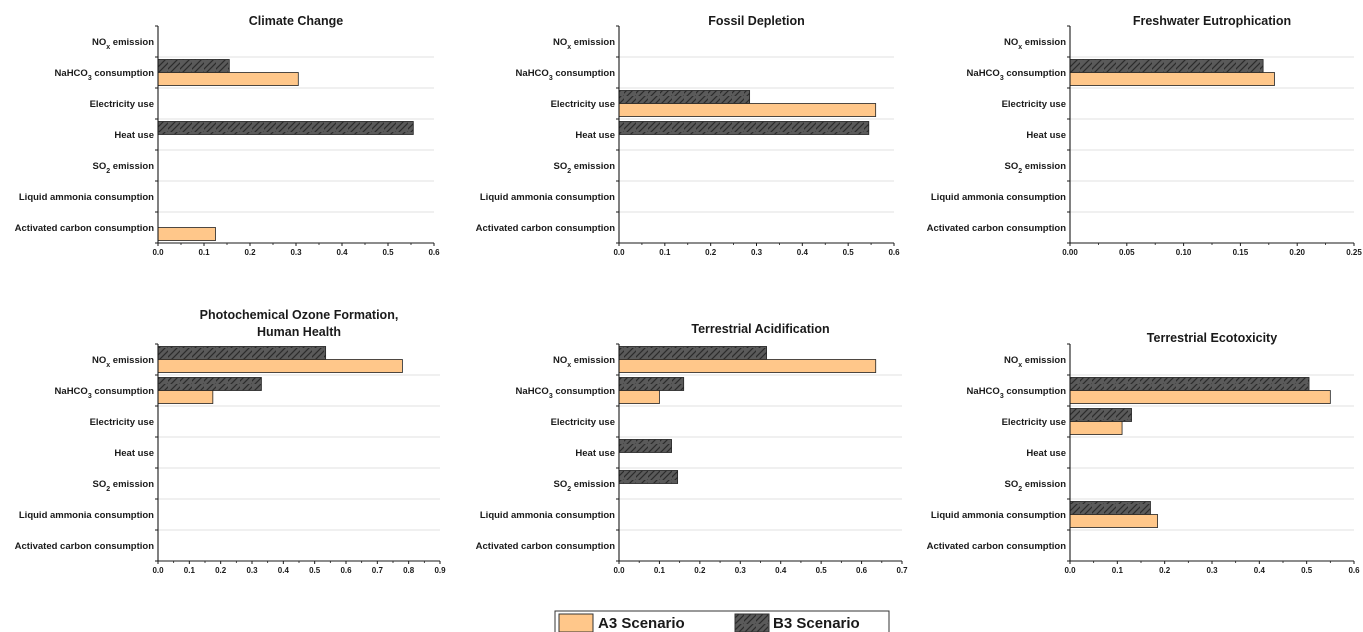 Image resolution: width=1363 pixels, height=632 pixels. I want to click on x-tick-label: 0.00, so click(1070, 252).